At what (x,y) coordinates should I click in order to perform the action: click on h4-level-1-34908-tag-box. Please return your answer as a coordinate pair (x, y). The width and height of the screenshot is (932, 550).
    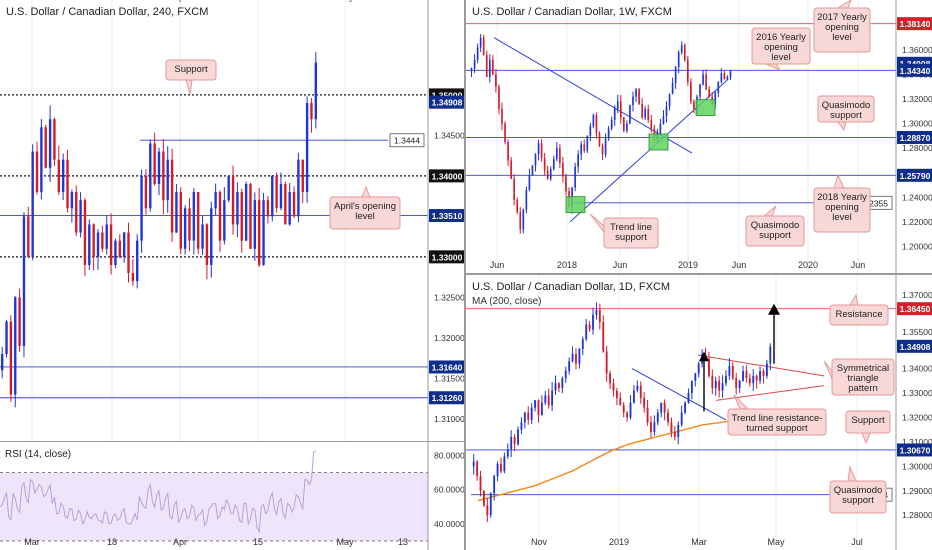
    Looking at the image, I should click on (446, 102).